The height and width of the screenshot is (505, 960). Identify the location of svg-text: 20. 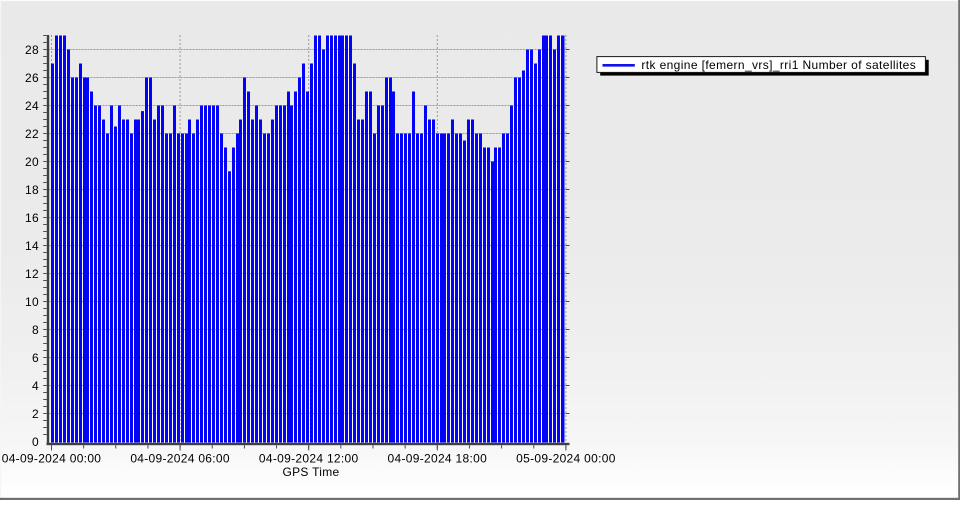
(32, 162).